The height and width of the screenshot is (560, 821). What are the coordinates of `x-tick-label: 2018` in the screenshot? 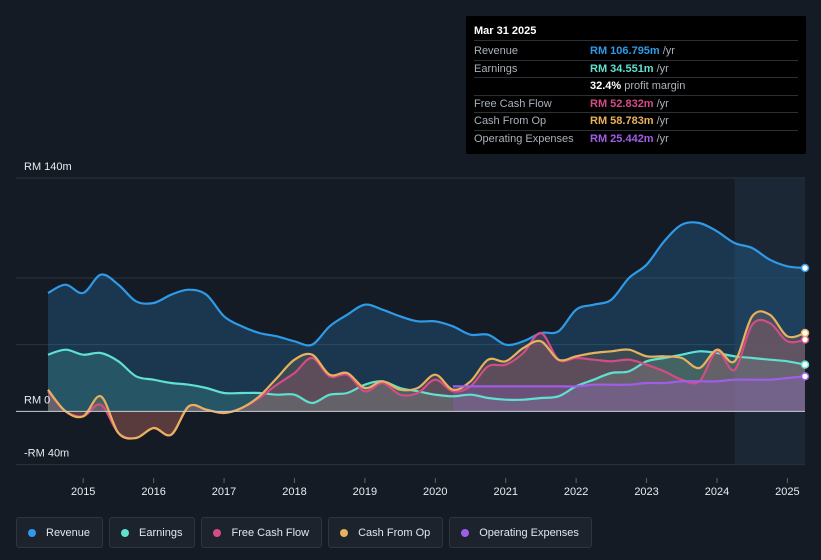 It's located at (294, 492).